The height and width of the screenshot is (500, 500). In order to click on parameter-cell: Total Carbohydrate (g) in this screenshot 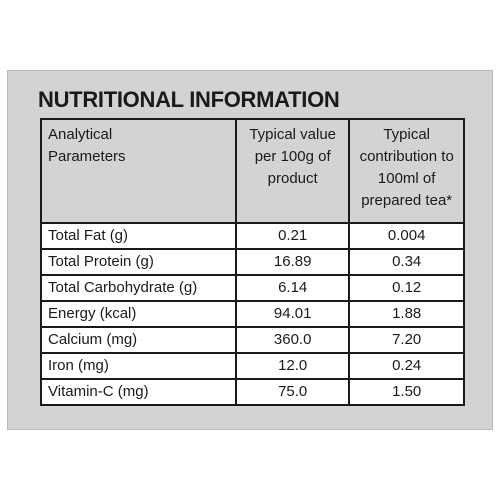, I will do `click(138, 288)`.